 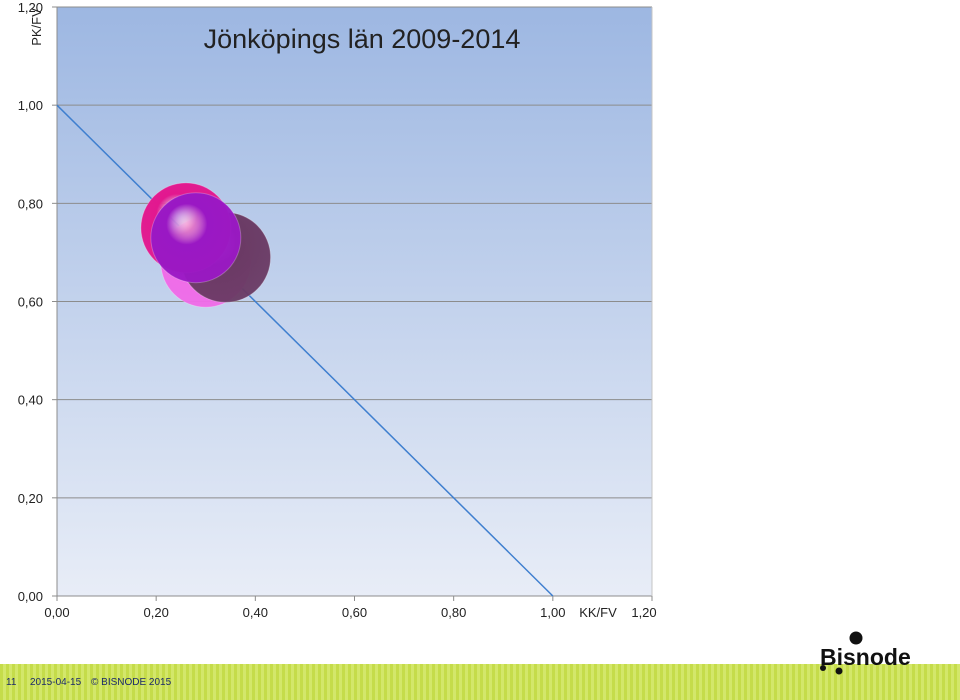 What do you see at coordinates (255, 612) in the screenshot?
I see `x-tick-label: 0,40` at bounding box center [255, 612].